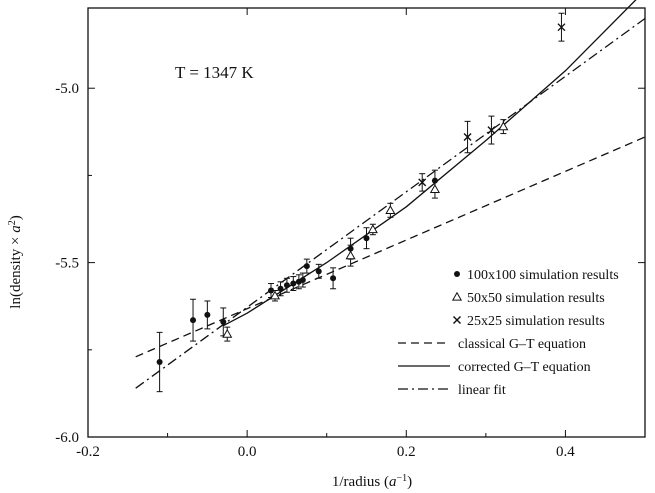 This screenshot has width=655, height=493. Describe the element at coordinates (247, 452) in the screenshot. I see `x-tick-label: 0.0` at that location.